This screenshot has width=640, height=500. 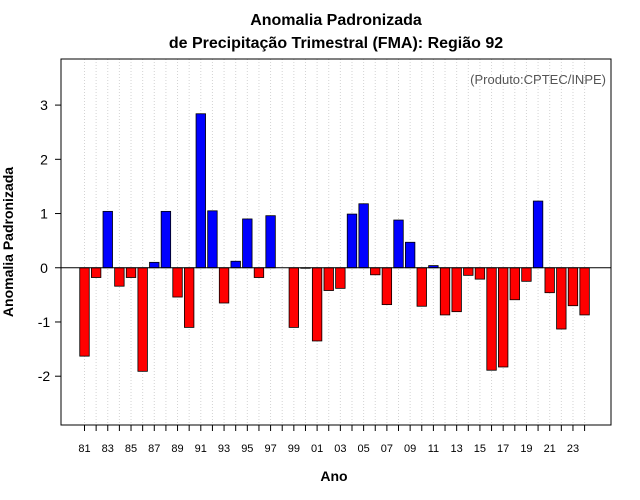 What do you see at coordinates (44, 214) in the screenshot?
I see `y-tick-label: 1` at bounding box center [44, 214].